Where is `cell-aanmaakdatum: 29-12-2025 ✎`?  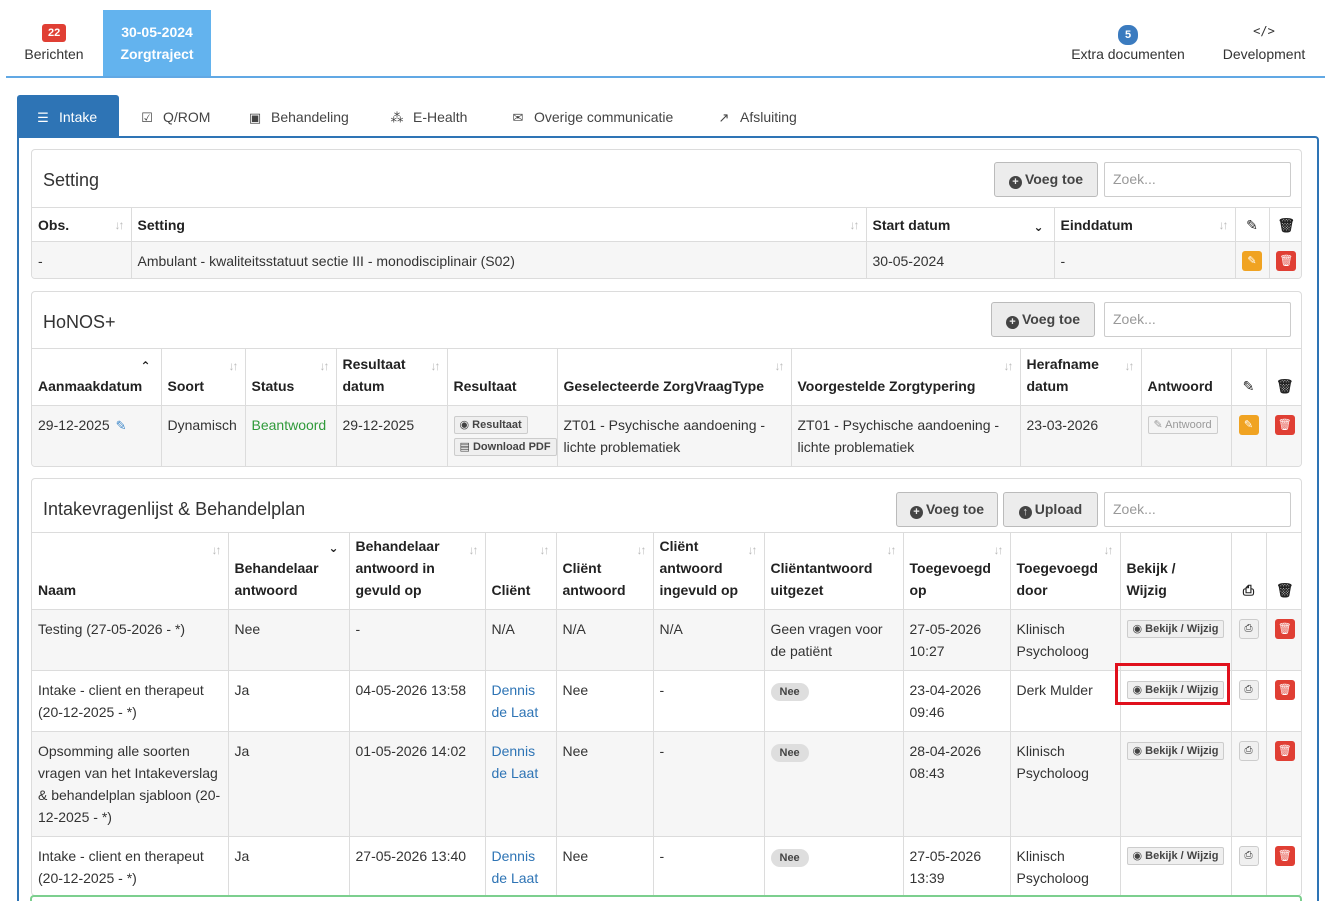
cell-aanmaakdatum: 29-12-2025 ✎ is located at coordinates (97, 435).